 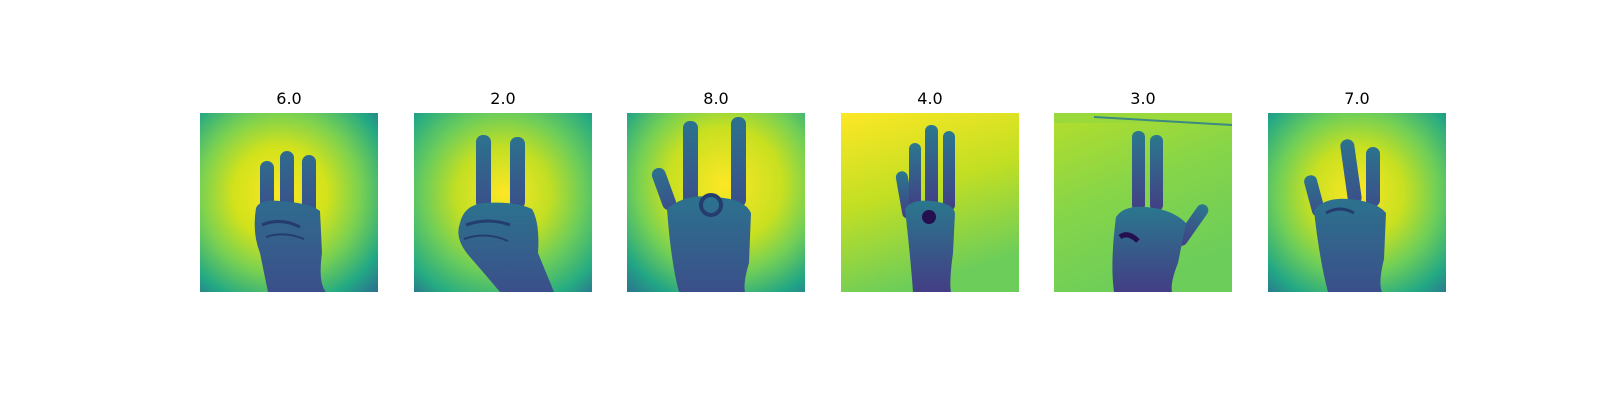 I want to click on image-panel-2: 2.0, so click(x=503, y=190).